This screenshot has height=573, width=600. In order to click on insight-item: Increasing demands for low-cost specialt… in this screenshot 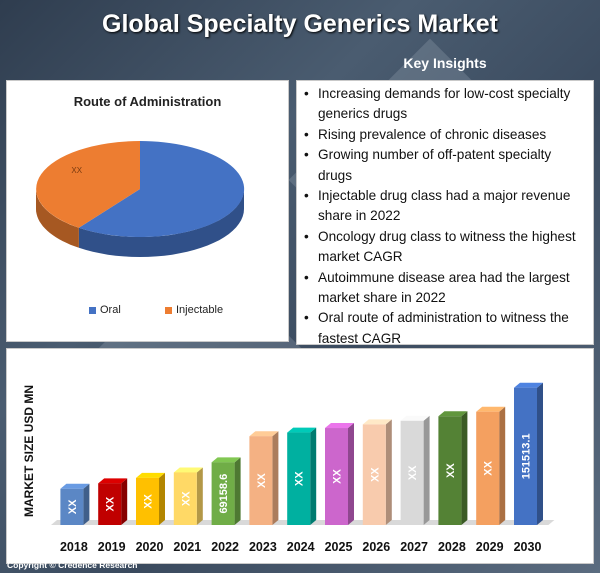, I will do `click(444, 104)`.